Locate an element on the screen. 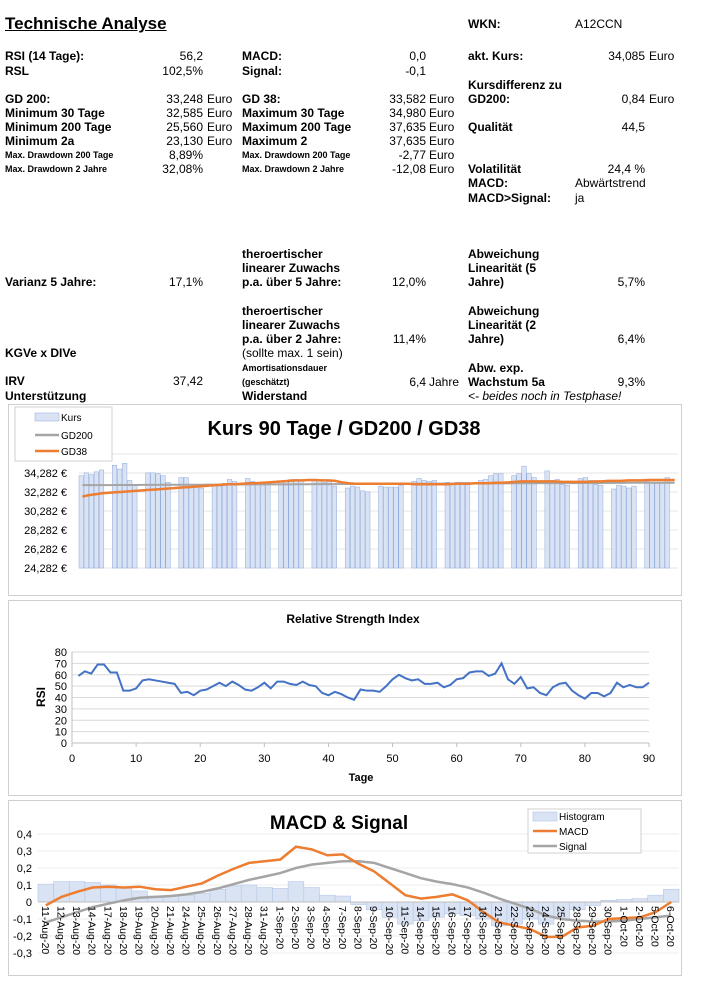  x-tick-label: 17-Aug-20 is located at coordinates (107, 930).